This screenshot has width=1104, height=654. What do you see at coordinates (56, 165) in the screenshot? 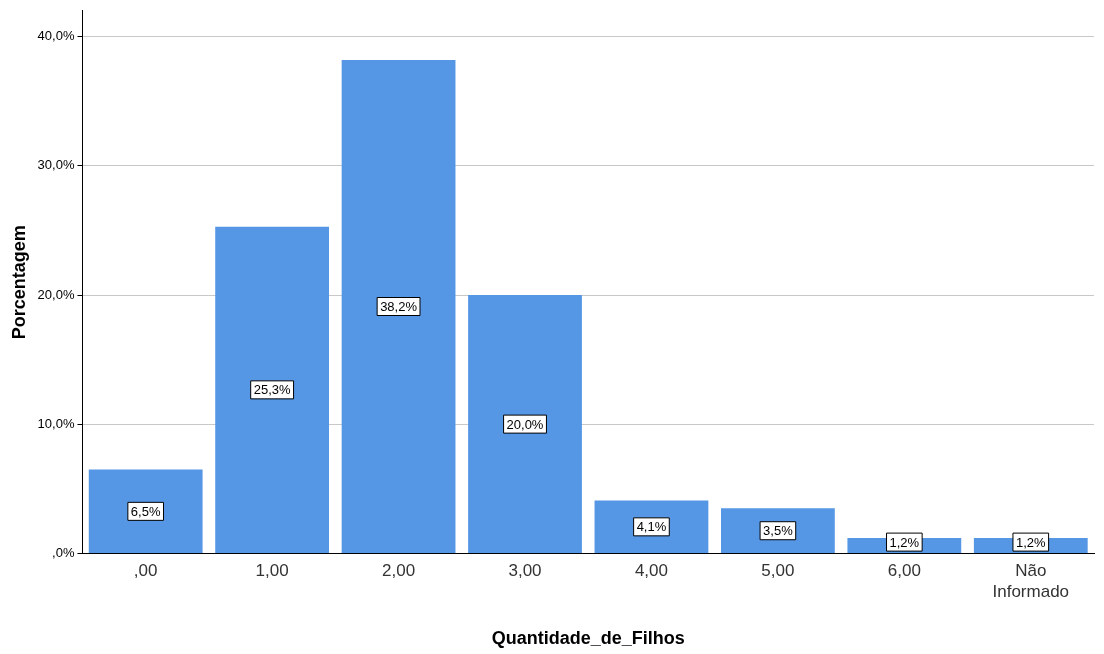
I see `y-tick-label: 30,0%` at bounding box center [56, 165].